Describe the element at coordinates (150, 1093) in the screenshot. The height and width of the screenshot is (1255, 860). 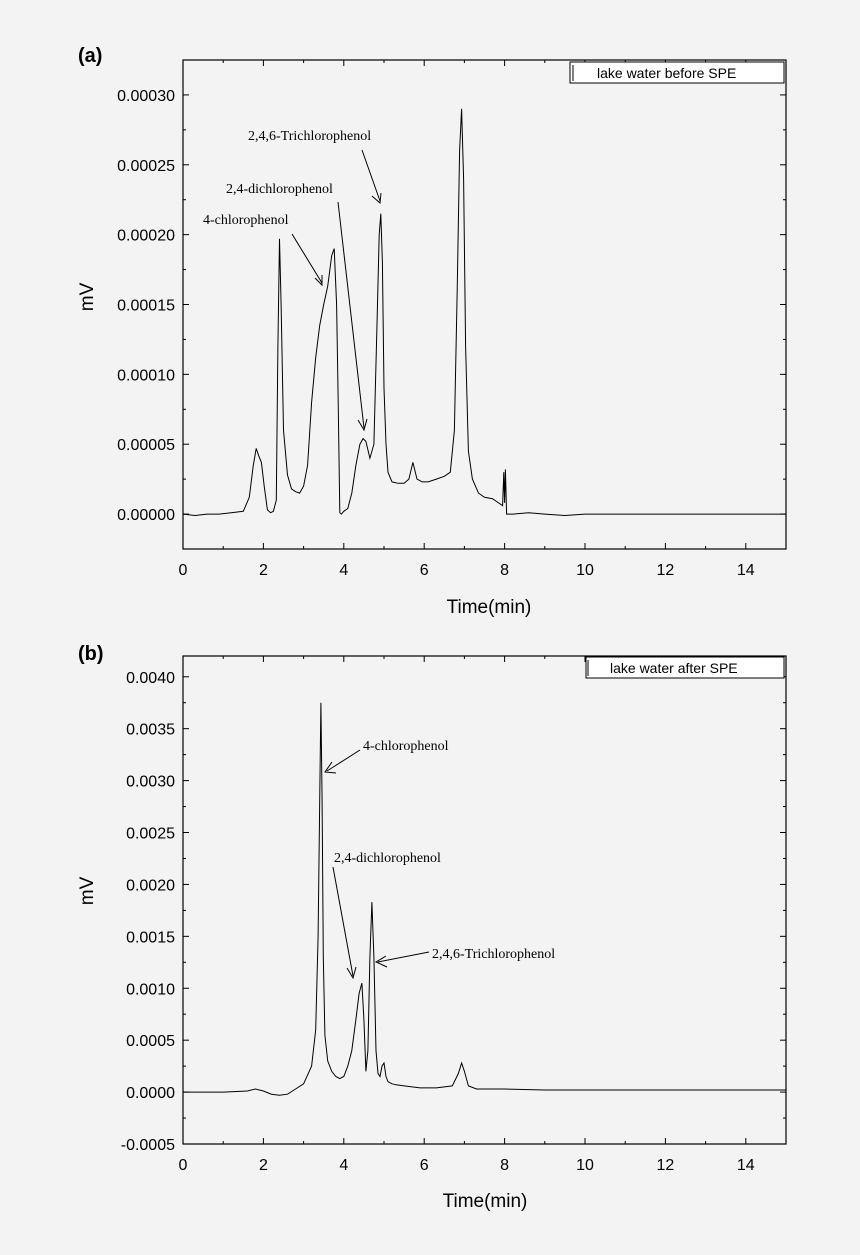
I see `y-tick-label-b: 0.0000` at that location.